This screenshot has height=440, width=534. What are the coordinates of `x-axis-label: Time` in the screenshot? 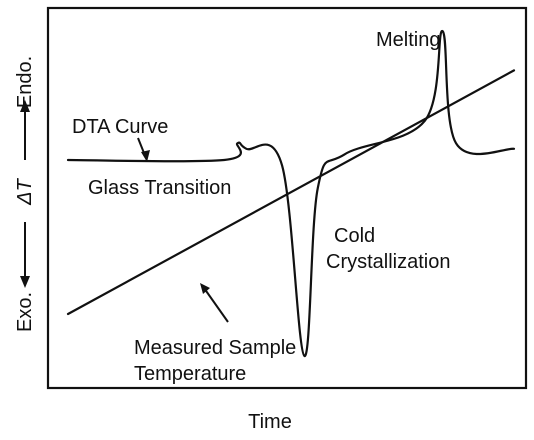 It's located at (270, 422).